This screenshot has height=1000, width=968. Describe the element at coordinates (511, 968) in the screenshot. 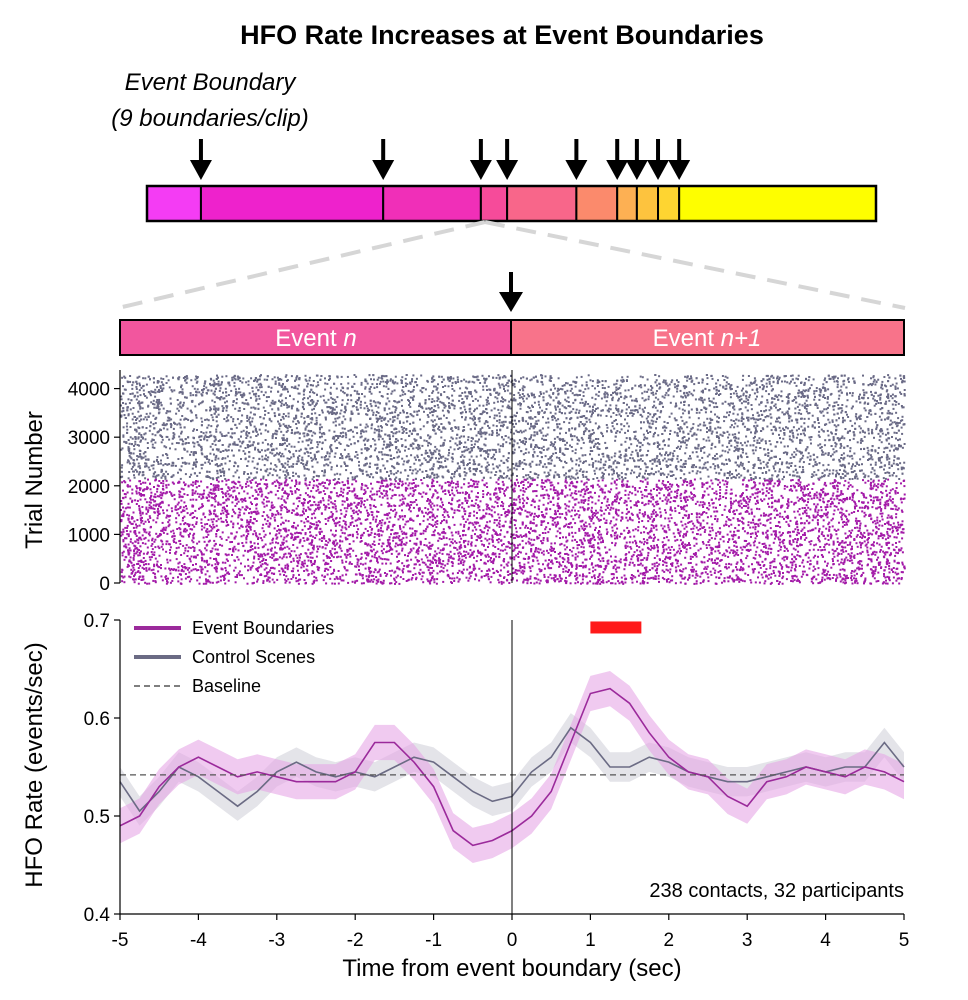

I see `chart-x-label: Time from event boundary (sec)` at that location.